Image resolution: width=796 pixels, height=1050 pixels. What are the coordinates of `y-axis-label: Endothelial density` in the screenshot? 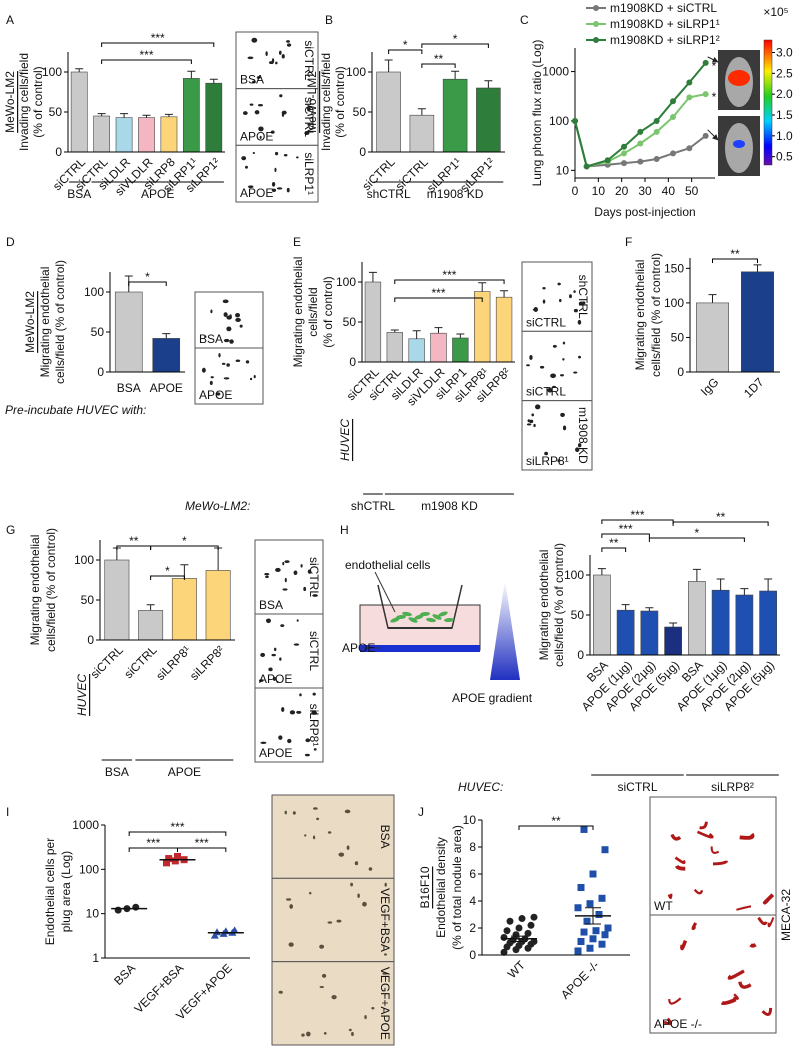 It's located at (441, 887).